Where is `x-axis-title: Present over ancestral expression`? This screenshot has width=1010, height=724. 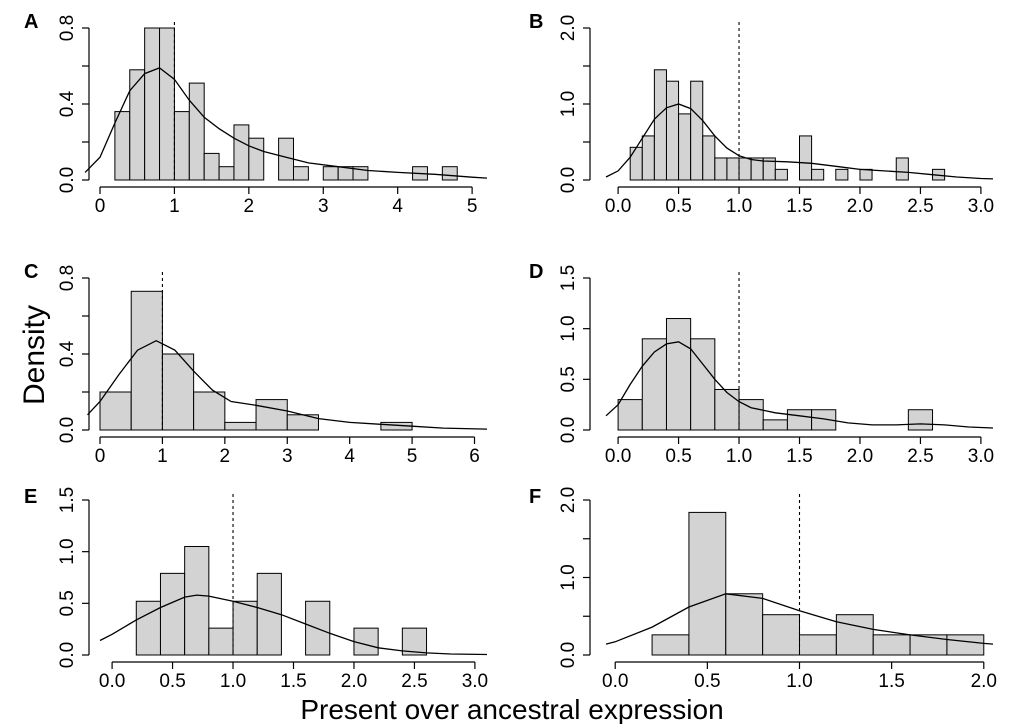 x-axis-title: Present over ancestral expression is located at coordinates (511, 709).